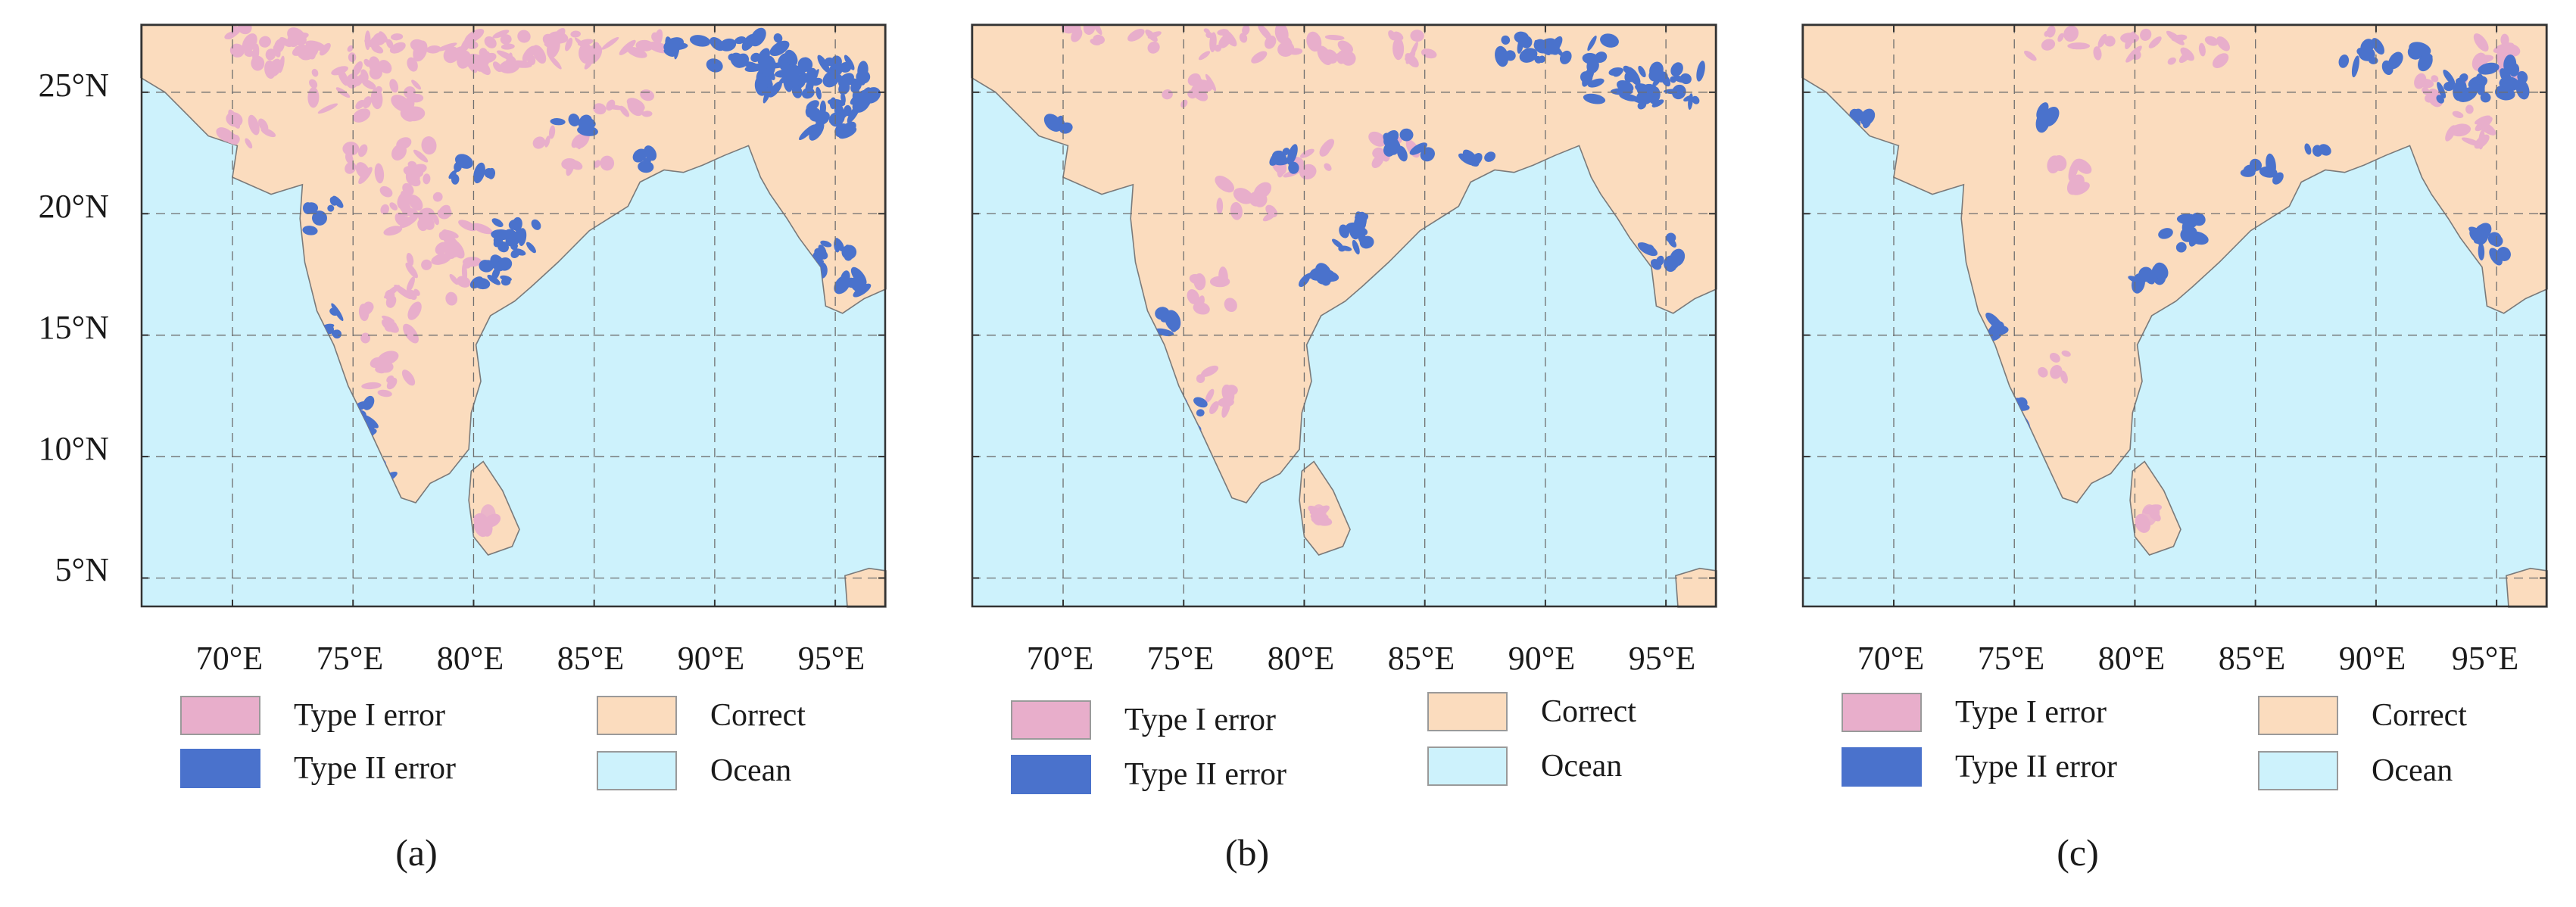 This screenshot has height=907, width=2576. What do you see at coordinates (1542, 658) in the screenshot?
I see `lon-tick-90e: 90°E` at bounding box center [1542, 658].